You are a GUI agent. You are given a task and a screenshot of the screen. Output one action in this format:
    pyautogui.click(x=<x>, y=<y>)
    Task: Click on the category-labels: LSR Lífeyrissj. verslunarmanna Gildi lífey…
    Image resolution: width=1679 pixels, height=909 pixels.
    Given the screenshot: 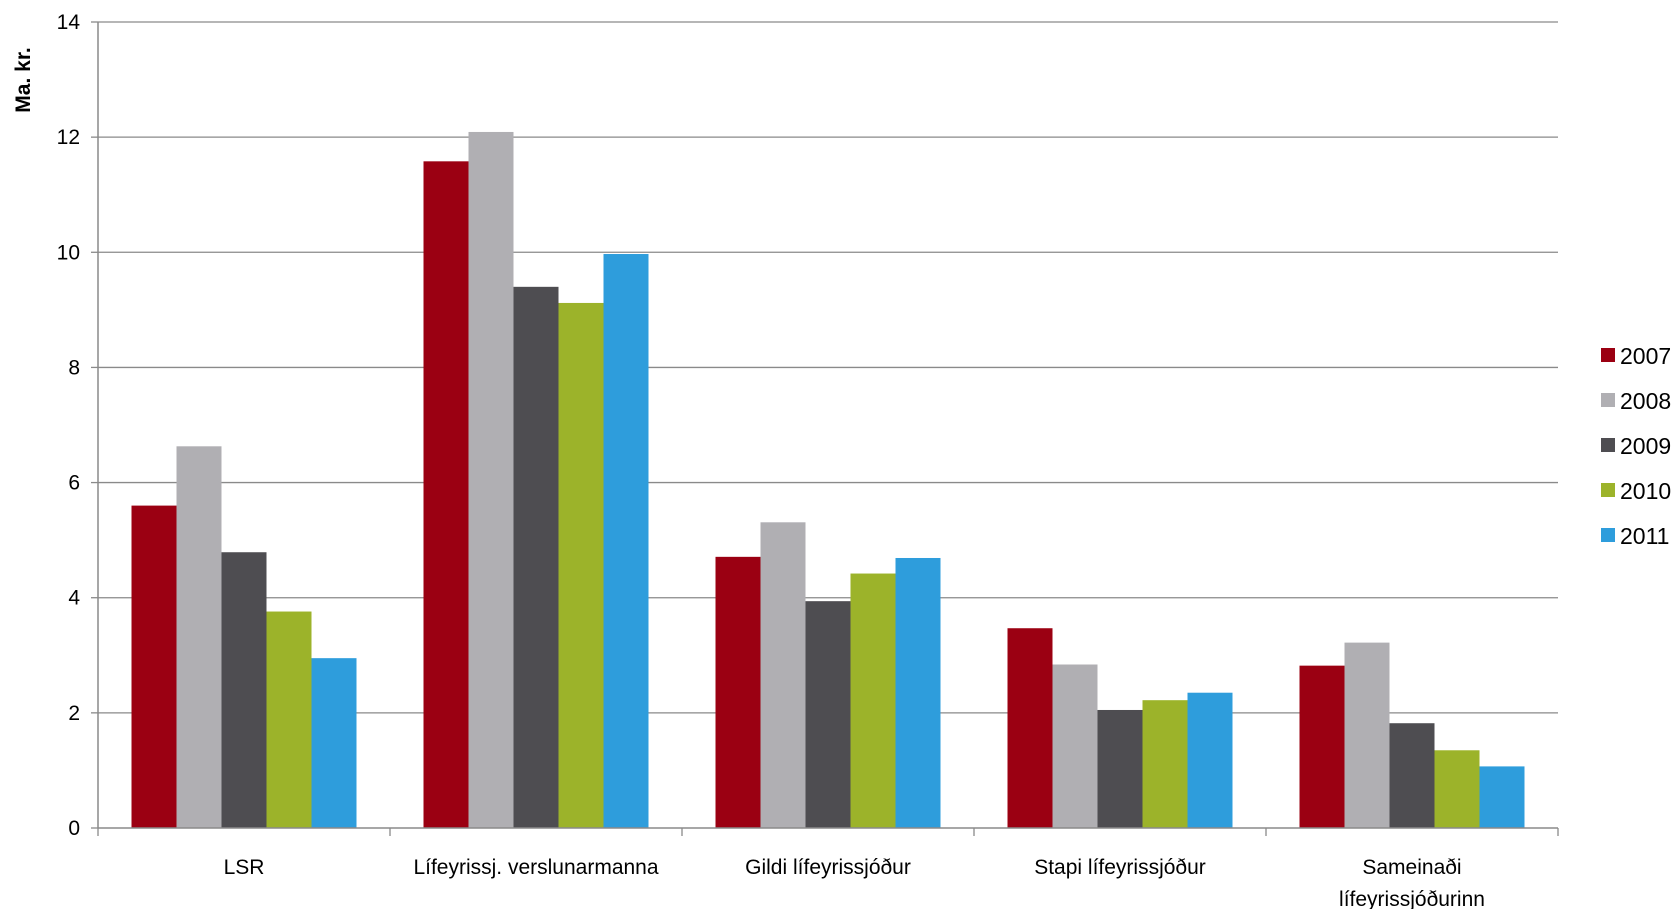 What is the action you would take?
    pyautogui.click(x=854, y=882)
    